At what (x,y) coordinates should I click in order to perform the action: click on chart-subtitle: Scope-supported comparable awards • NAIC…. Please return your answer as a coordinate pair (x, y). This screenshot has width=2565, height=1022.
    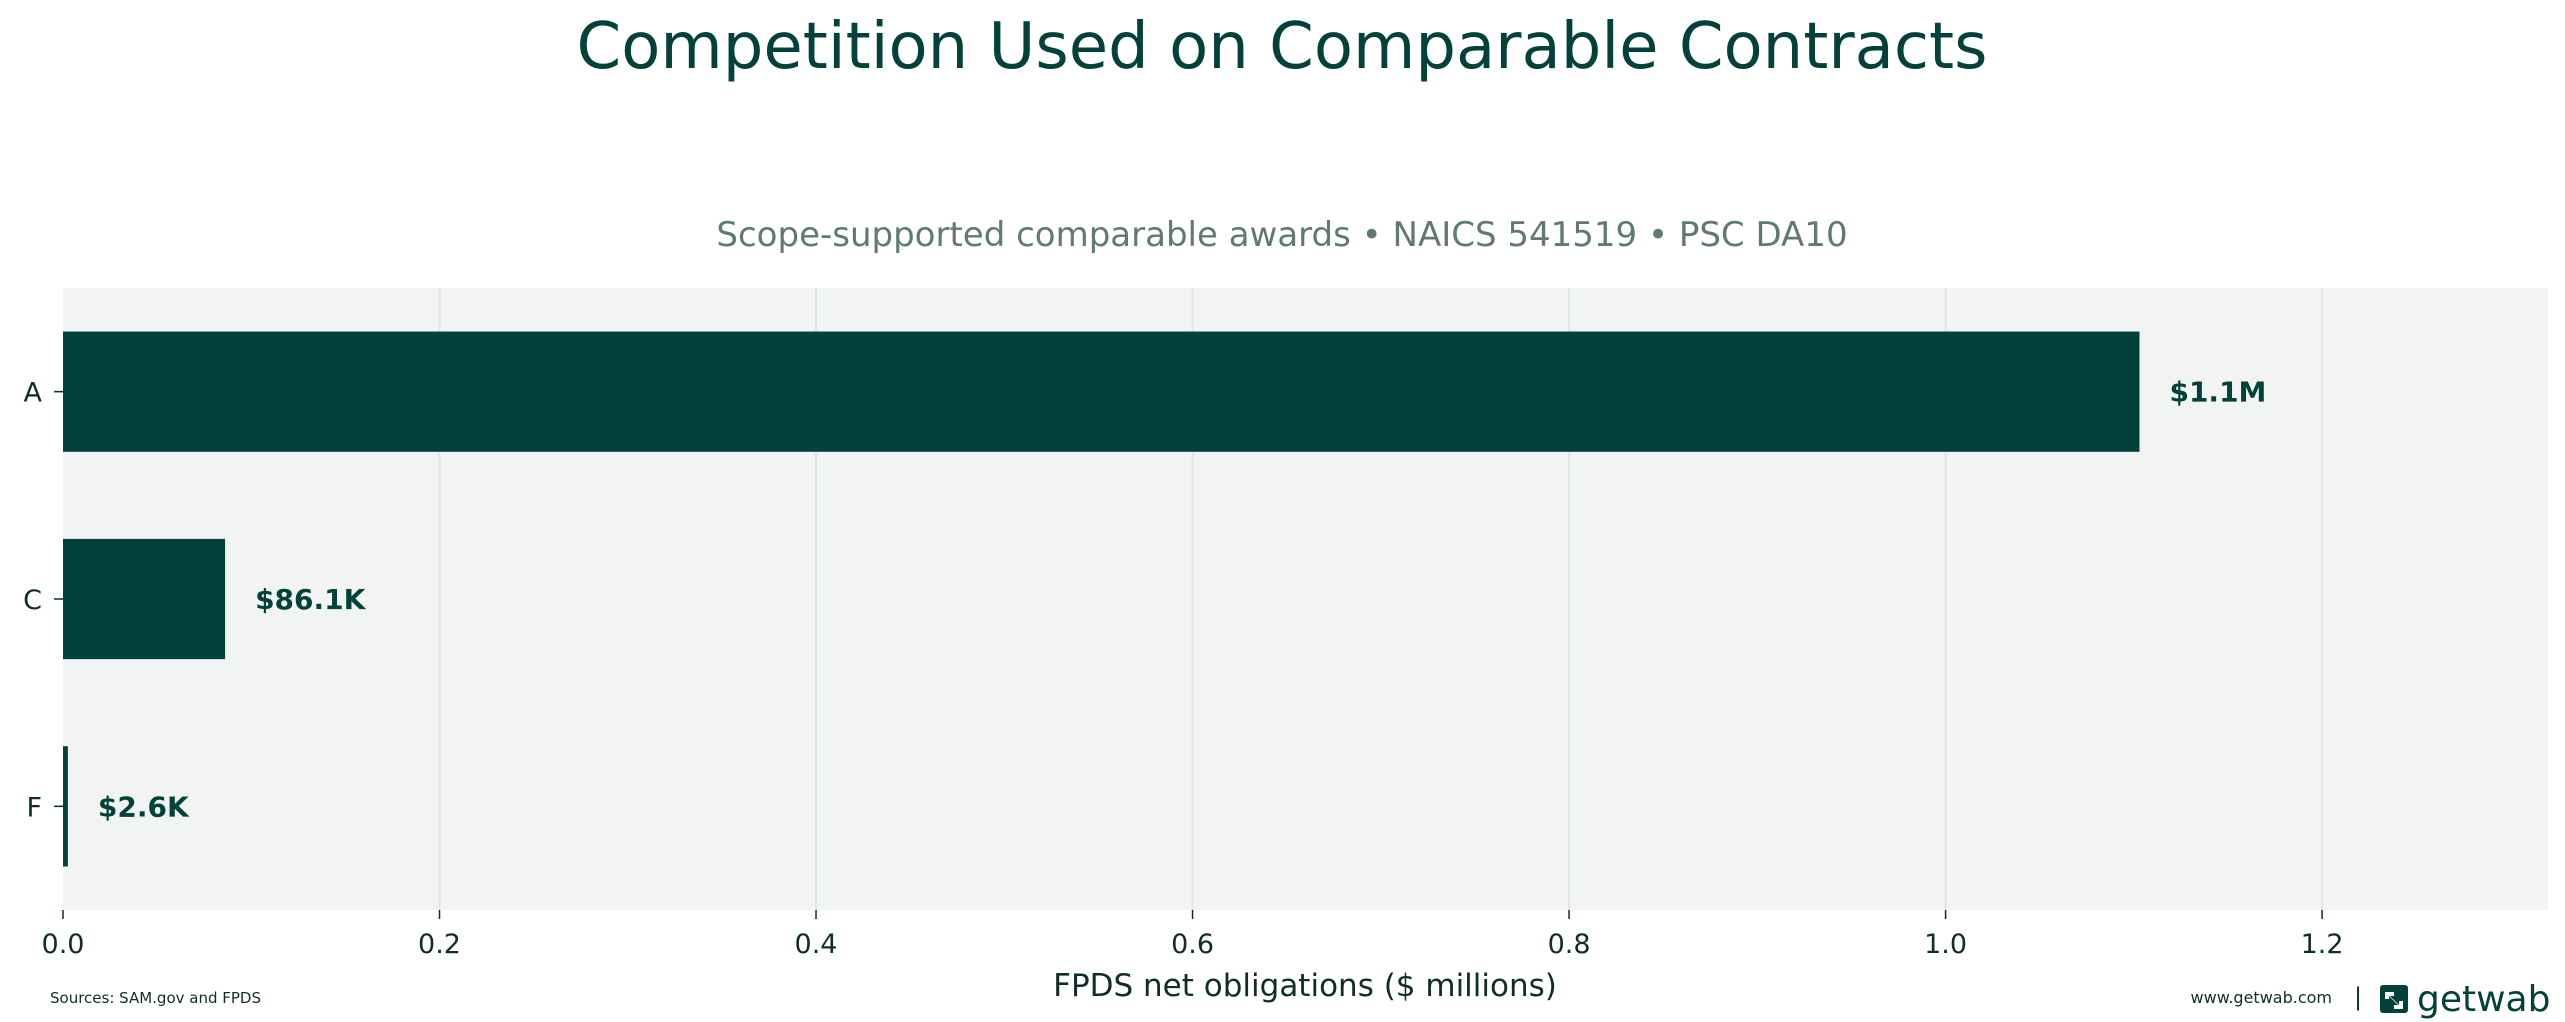
    Looking at the image, I should click on (1281, 235).